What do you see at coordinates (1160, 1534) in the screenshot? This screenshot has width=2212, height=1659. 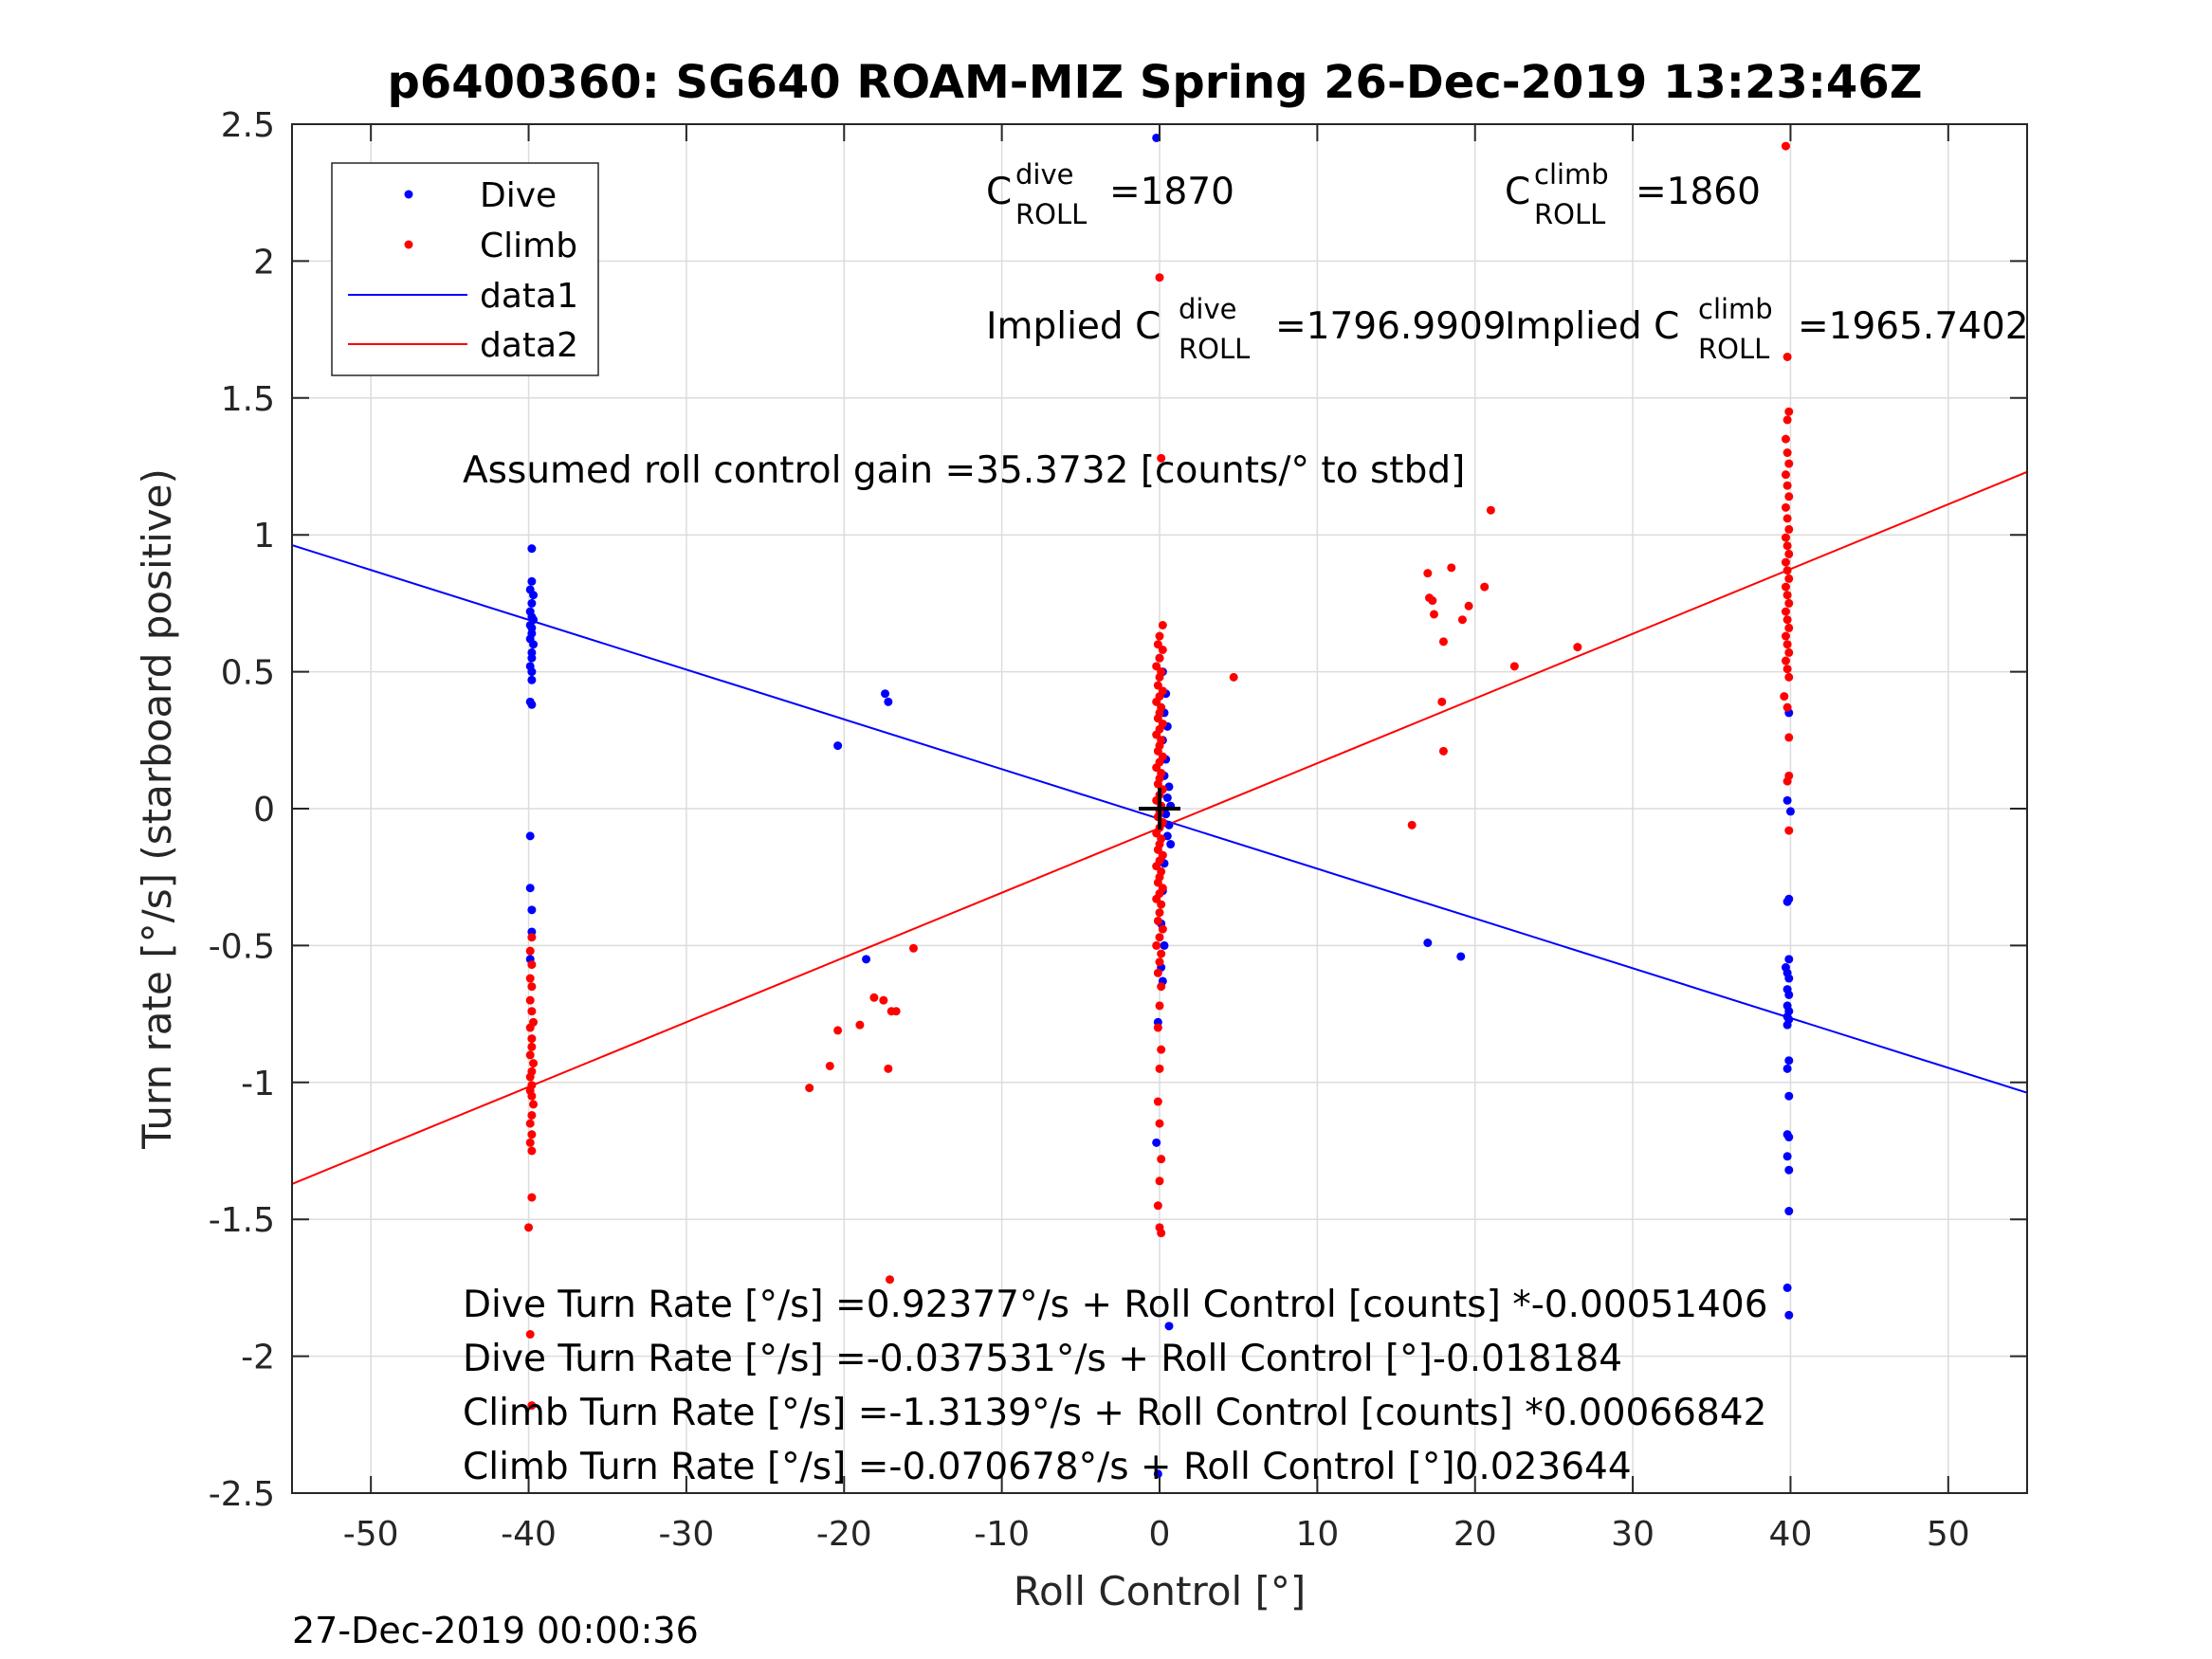 I see `x-tick-label: 0` at bounding box center [1160, 1534].